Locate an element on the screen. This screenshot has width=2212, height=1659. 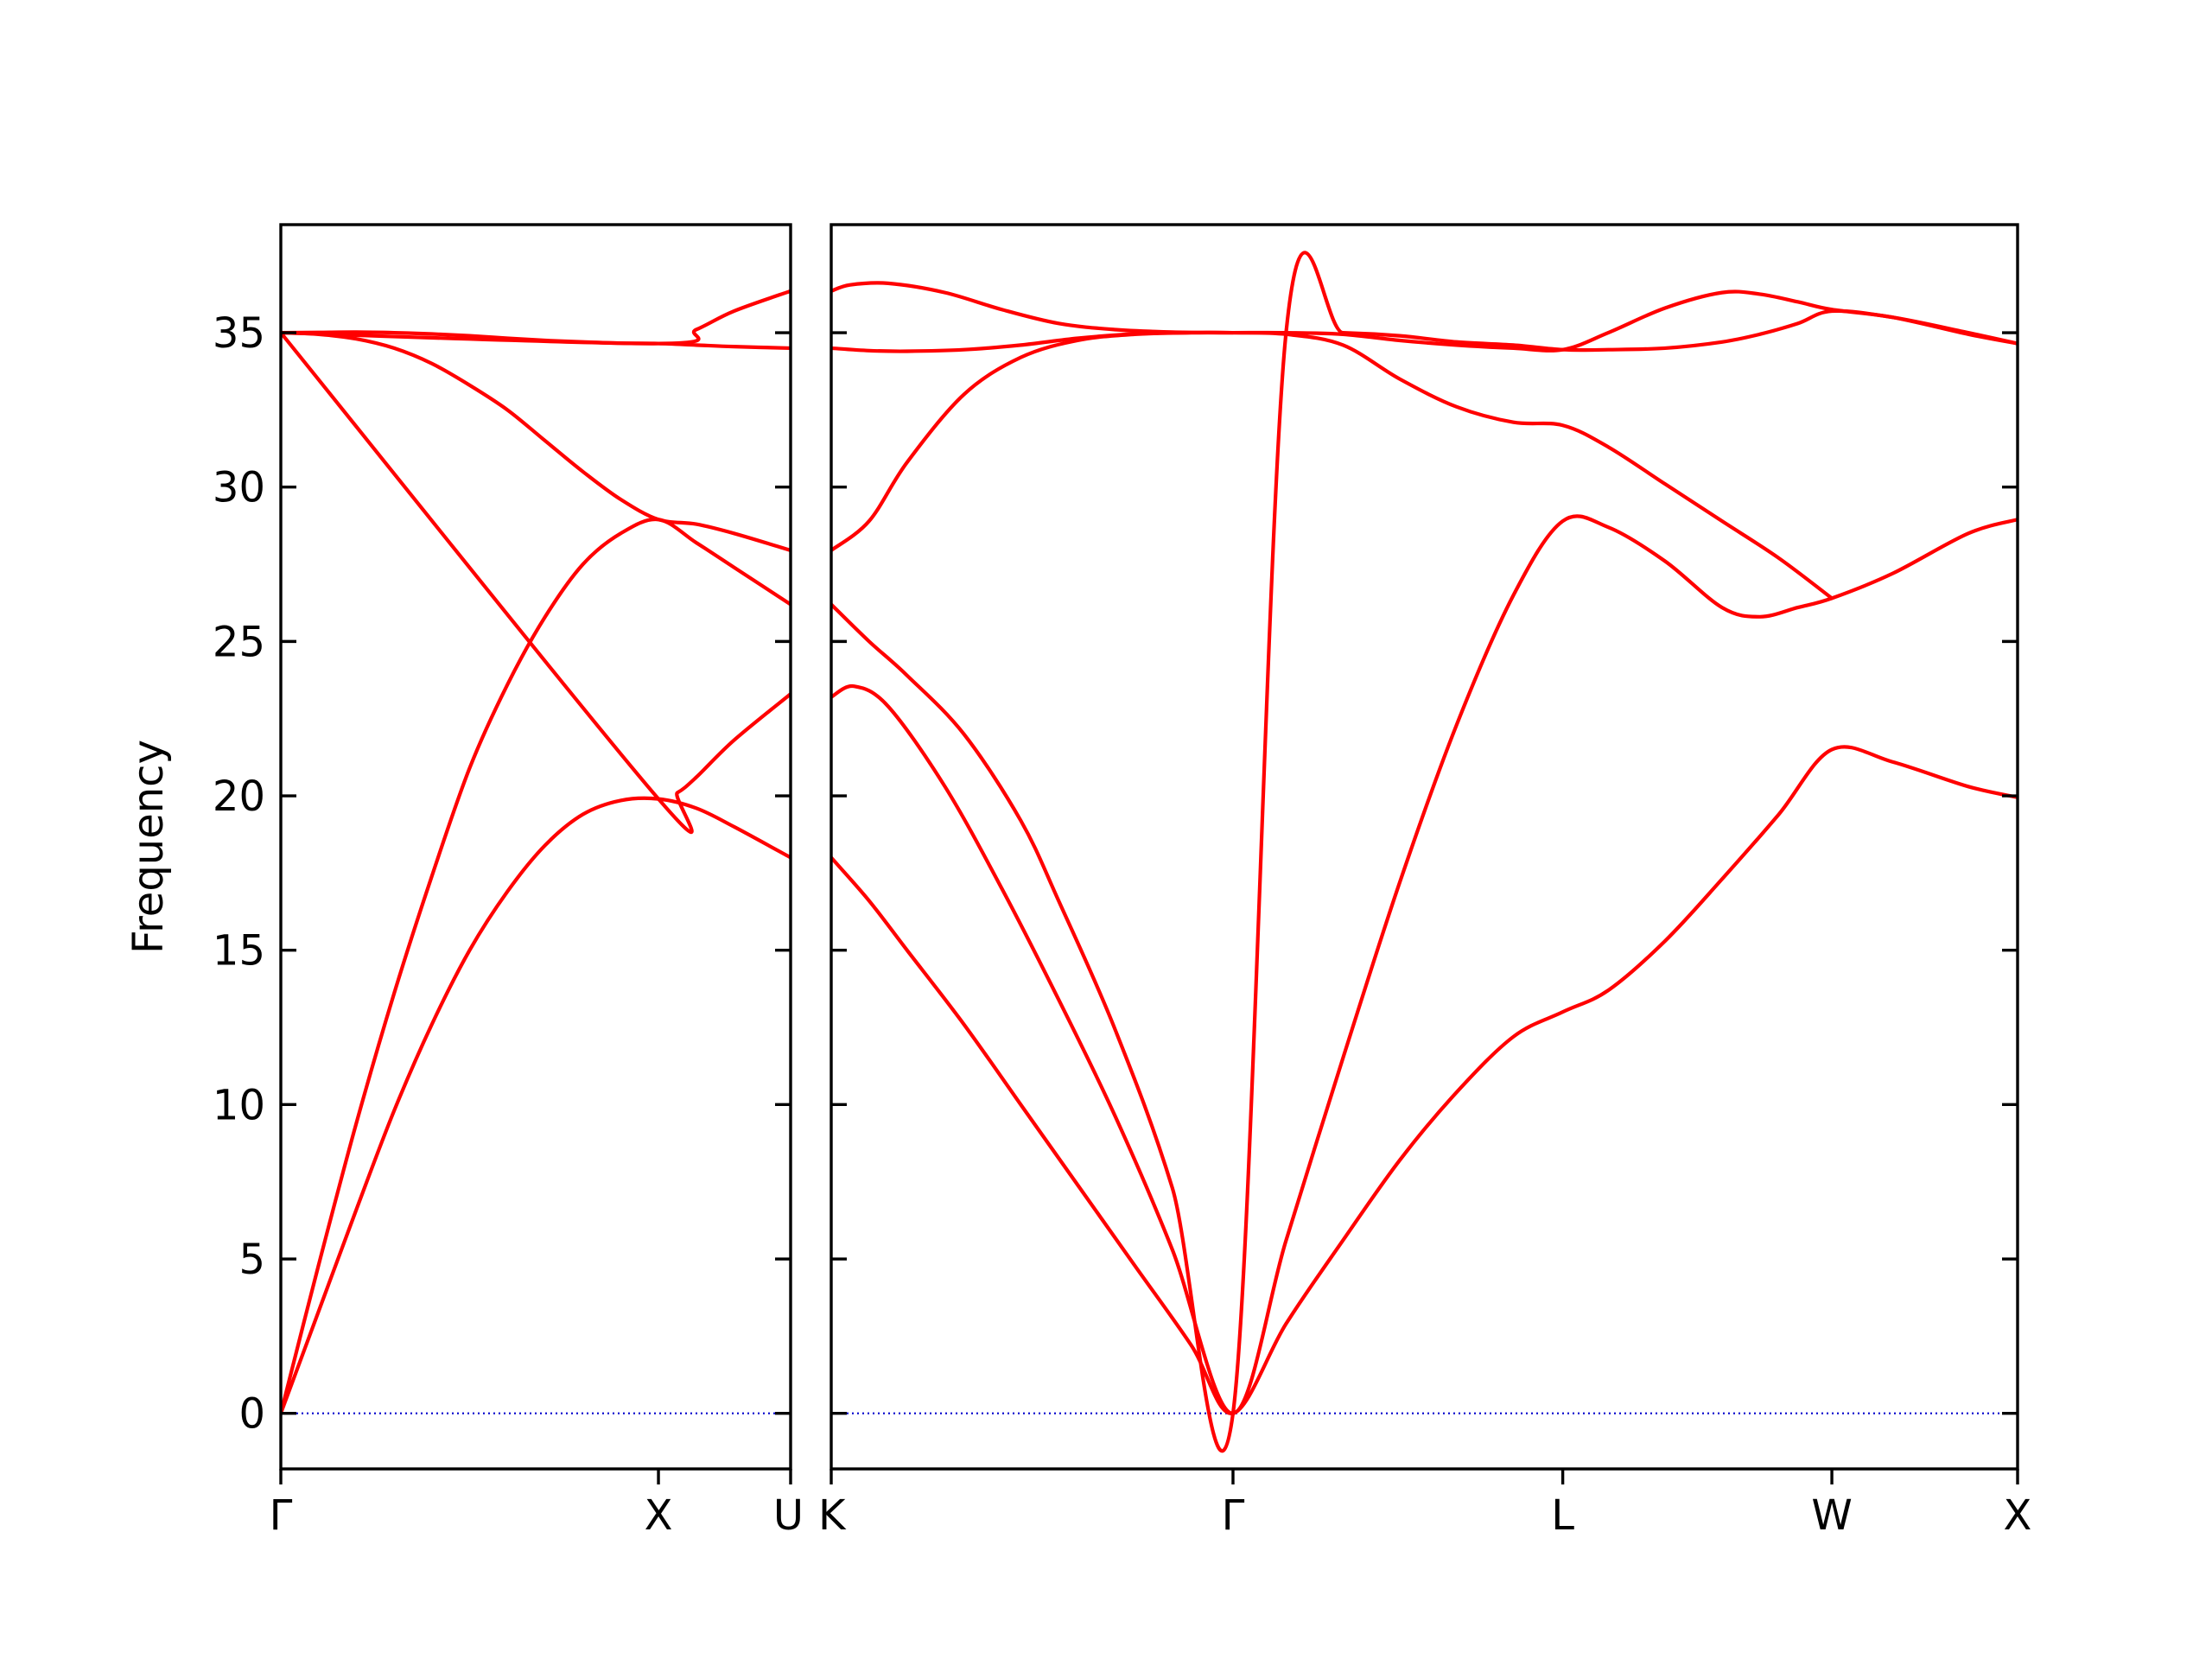
y-tick-label: 20 is located at coordinates (239, 796).